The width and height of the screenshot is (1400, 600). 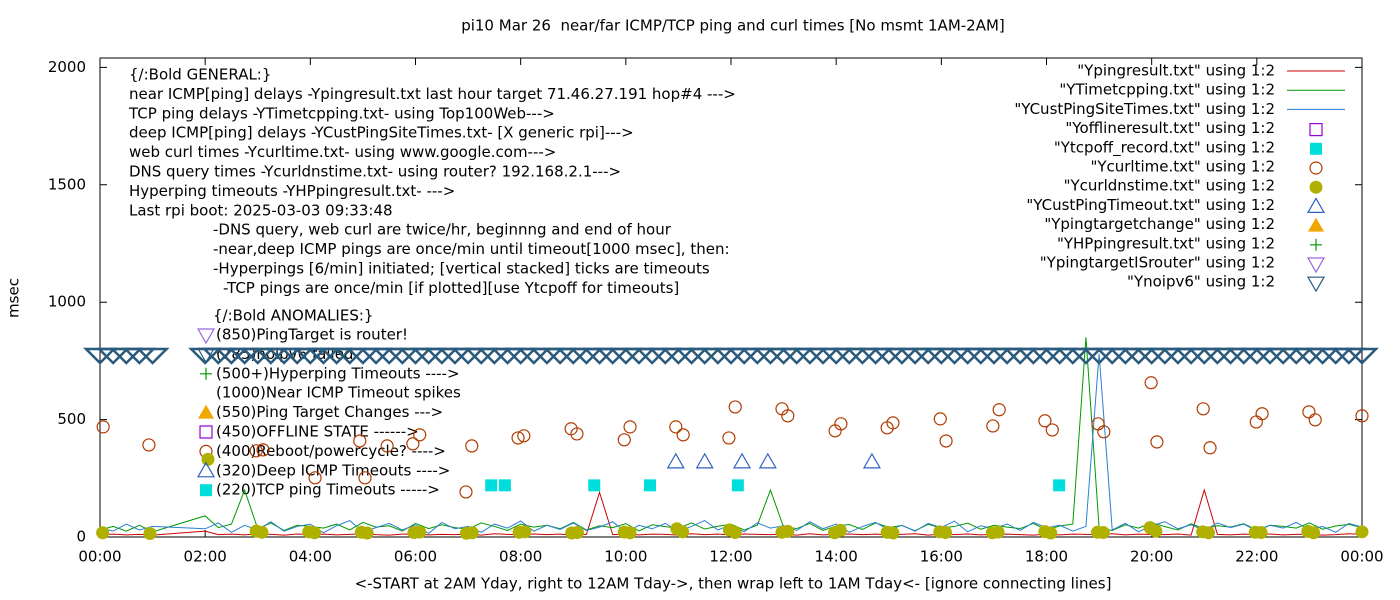 What do you see at coordinates (261, 210) in the screenshot?
I see `annotation-text: Last rpi boot: 2025-03-03 09:33:48` at bounding box center [261, 210].